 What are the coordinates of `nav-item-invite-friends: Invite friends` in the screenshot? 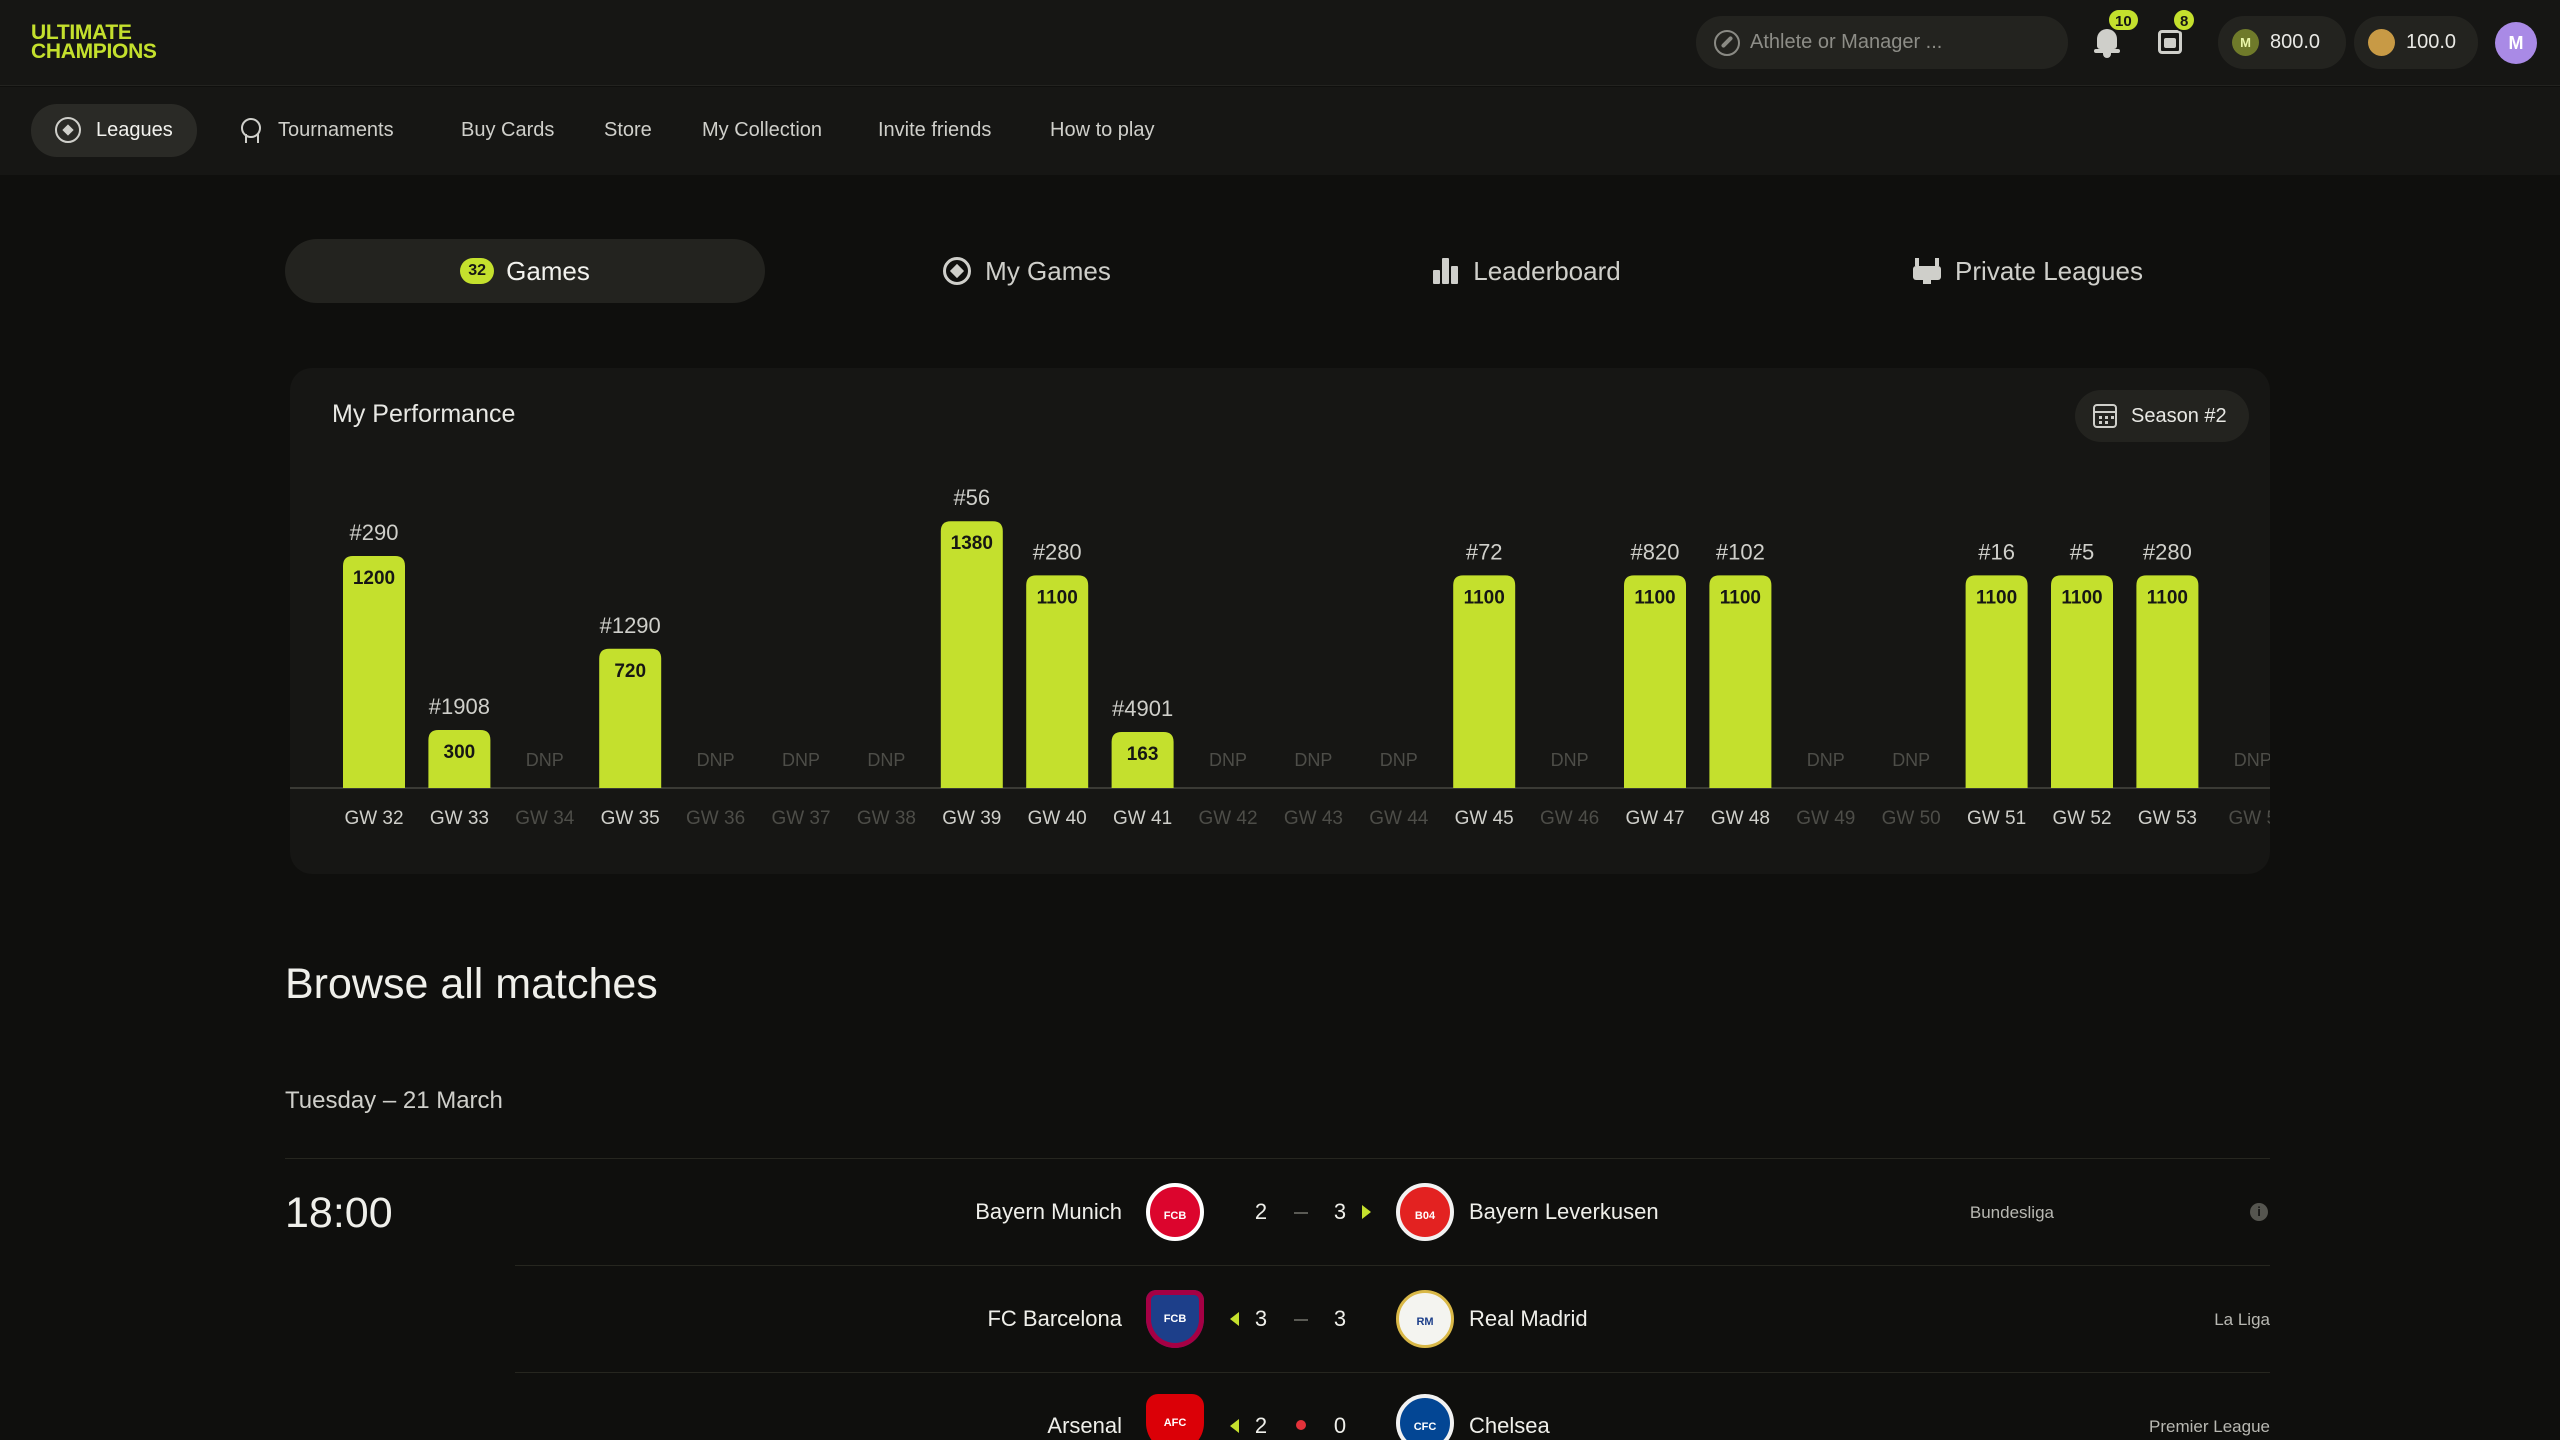 It's located at (935, 130).